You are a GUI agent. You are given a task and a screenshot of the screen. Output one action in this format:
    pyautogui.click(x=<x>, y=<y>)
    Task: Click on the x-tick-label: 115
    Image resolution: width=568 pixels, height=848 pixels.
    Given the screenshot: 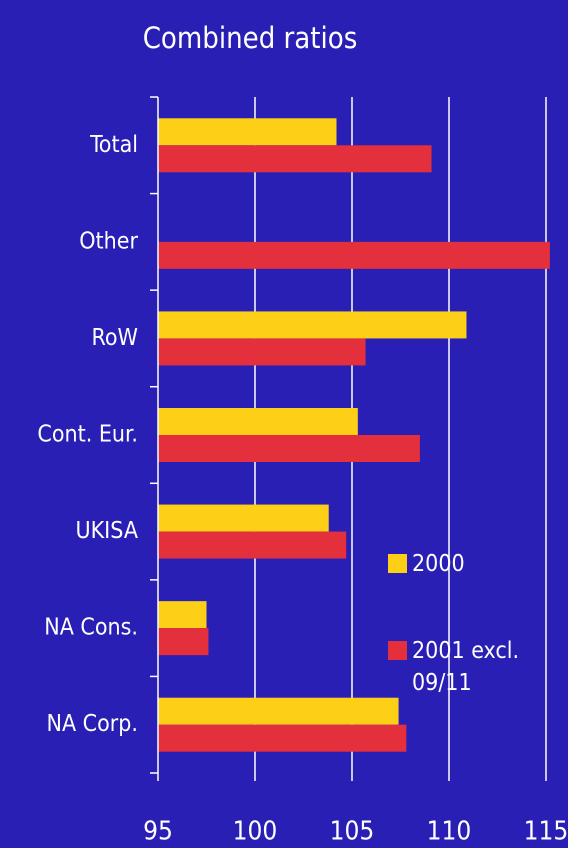 What is the action you would take?
    pyautogui.click(x=546, y=832)
    